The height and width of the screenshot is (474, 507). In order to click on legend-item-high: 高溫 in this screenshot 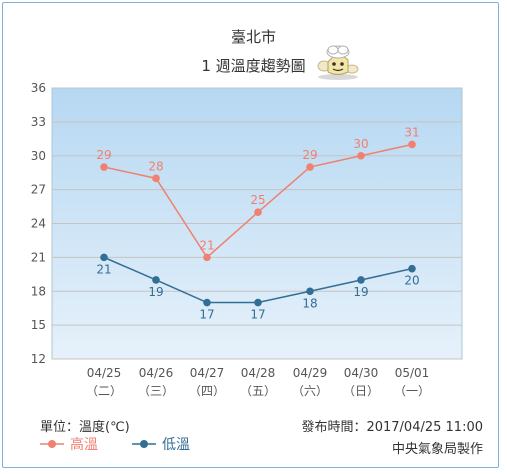, I will do `click(69, 444)`.